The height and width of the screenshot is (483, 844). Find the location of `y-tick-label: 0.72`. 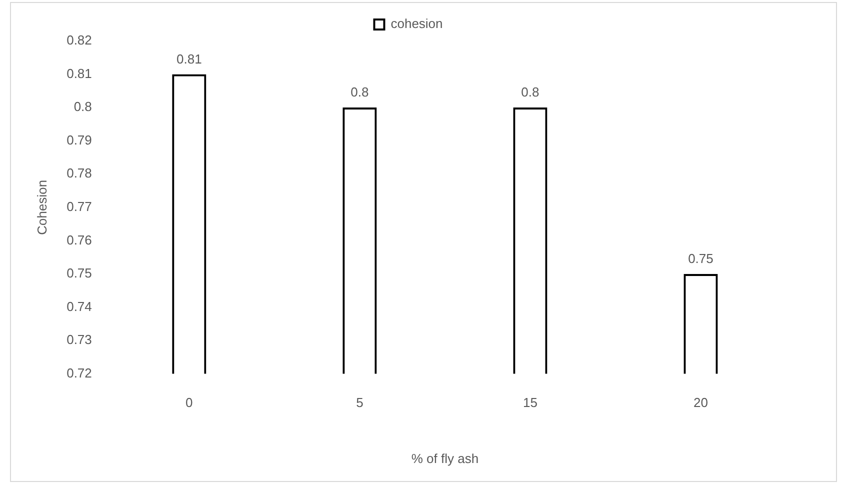

y-tick-label: 0.72 is located at coordinates (79, 372).